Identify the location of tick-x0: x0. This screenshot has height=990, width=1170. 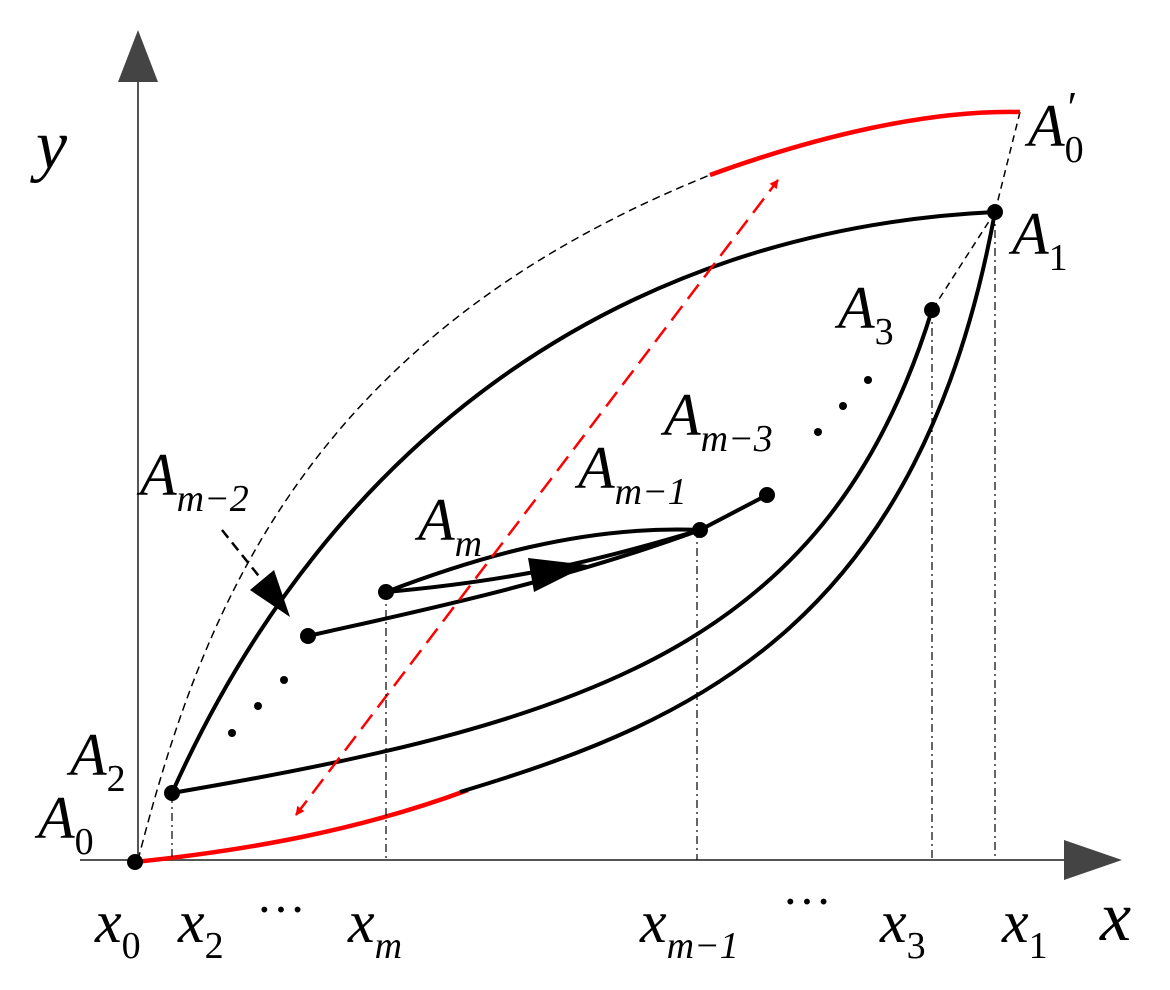
(117, 928).